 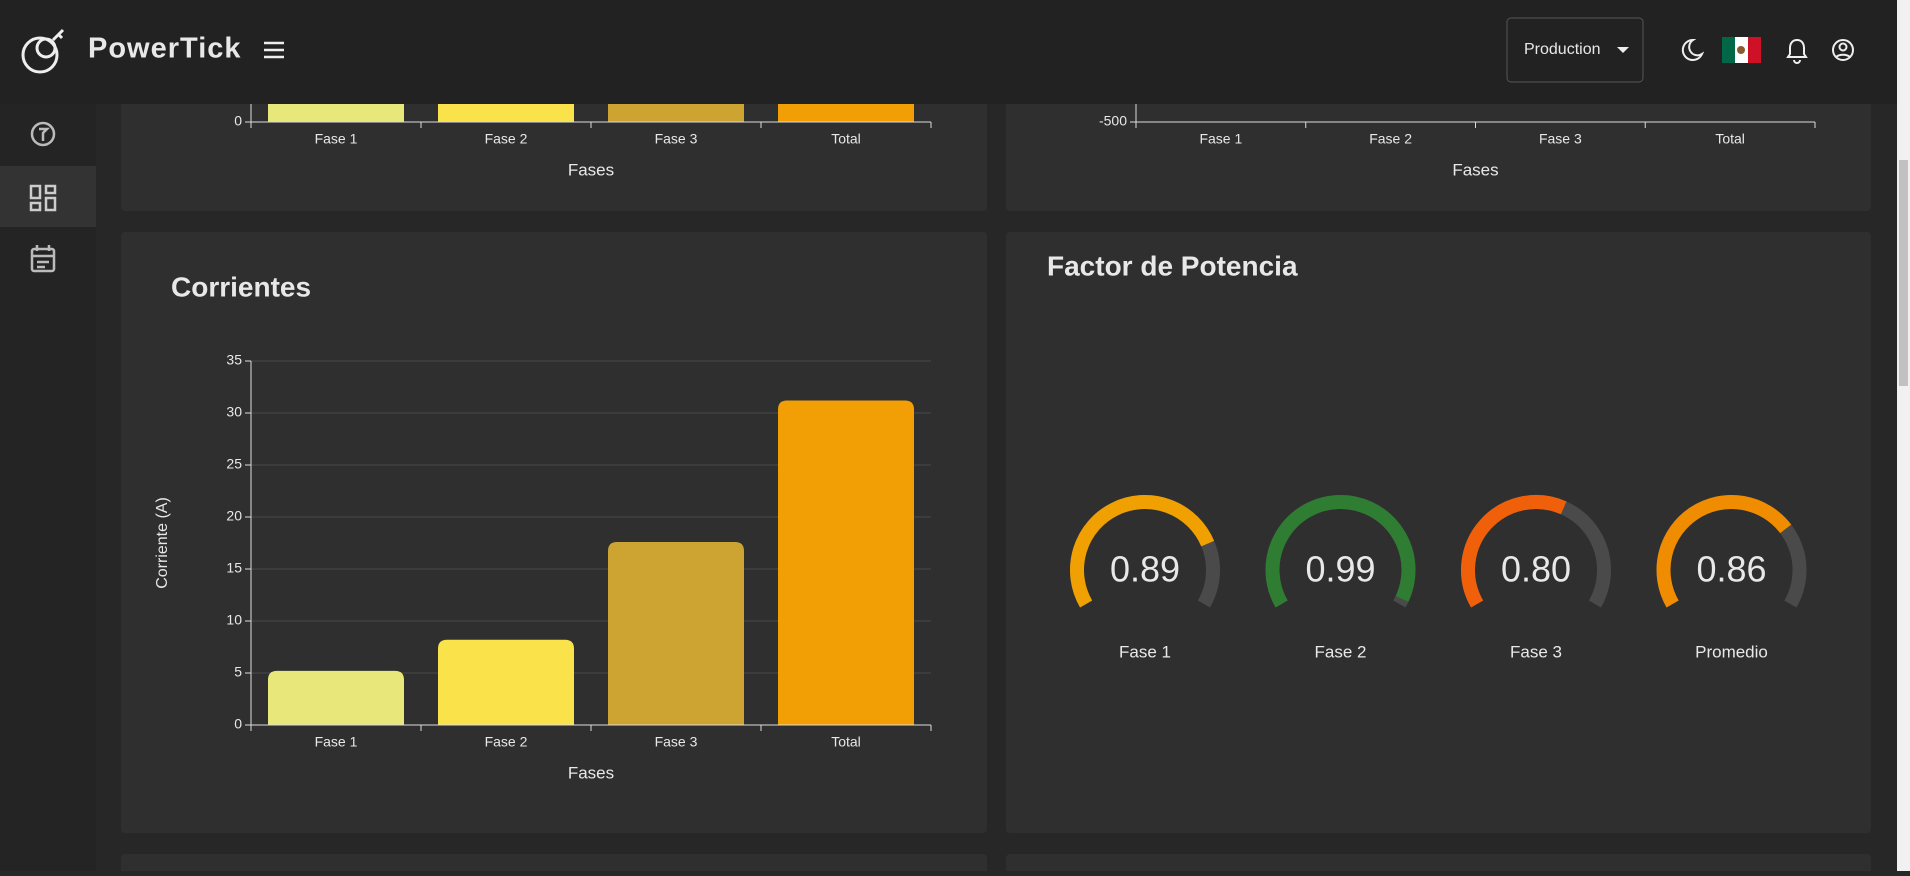 I want to click on y-tick-label: 30, so click(x=234, y=412).